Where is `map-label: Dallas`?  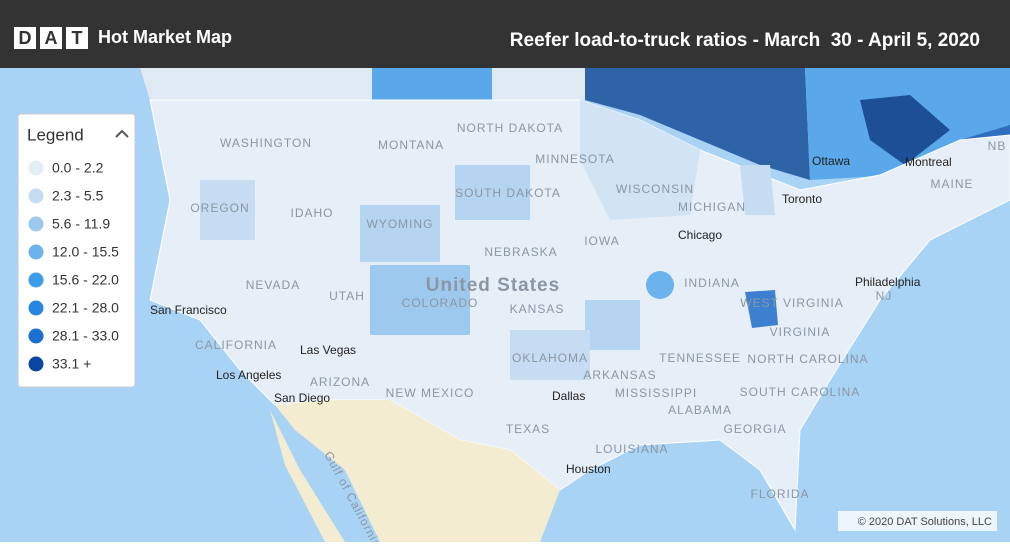 map-label: Dallas is located at coordinates (568, 396).